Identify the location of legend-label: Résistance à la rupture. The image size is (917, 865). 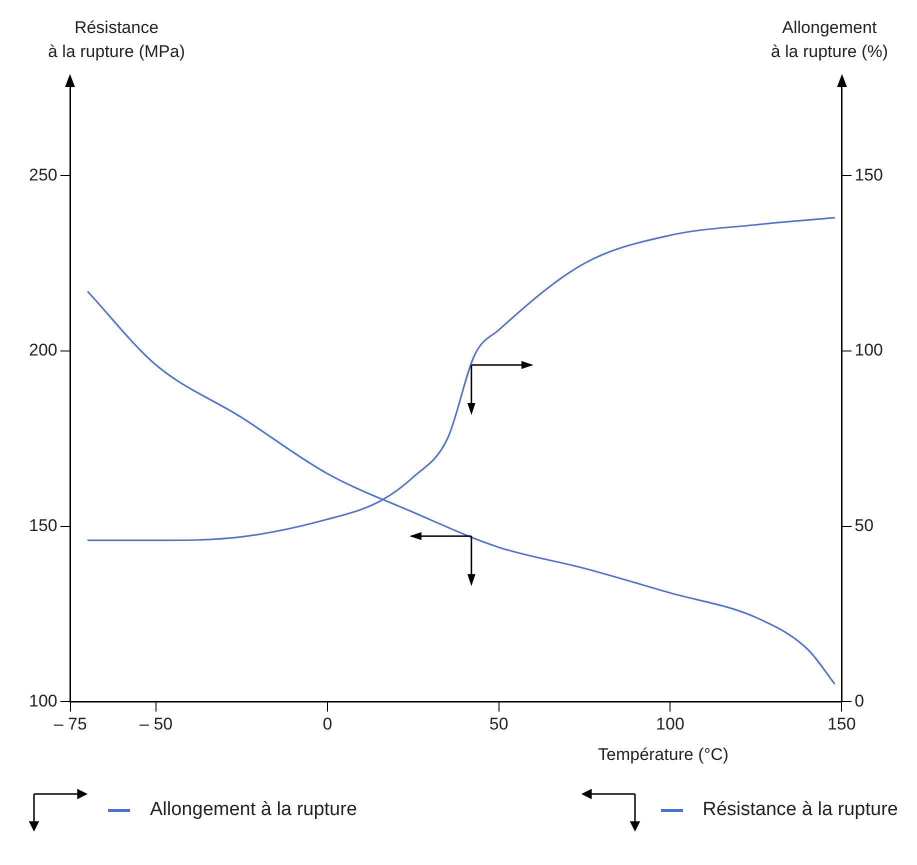
(800, 810).